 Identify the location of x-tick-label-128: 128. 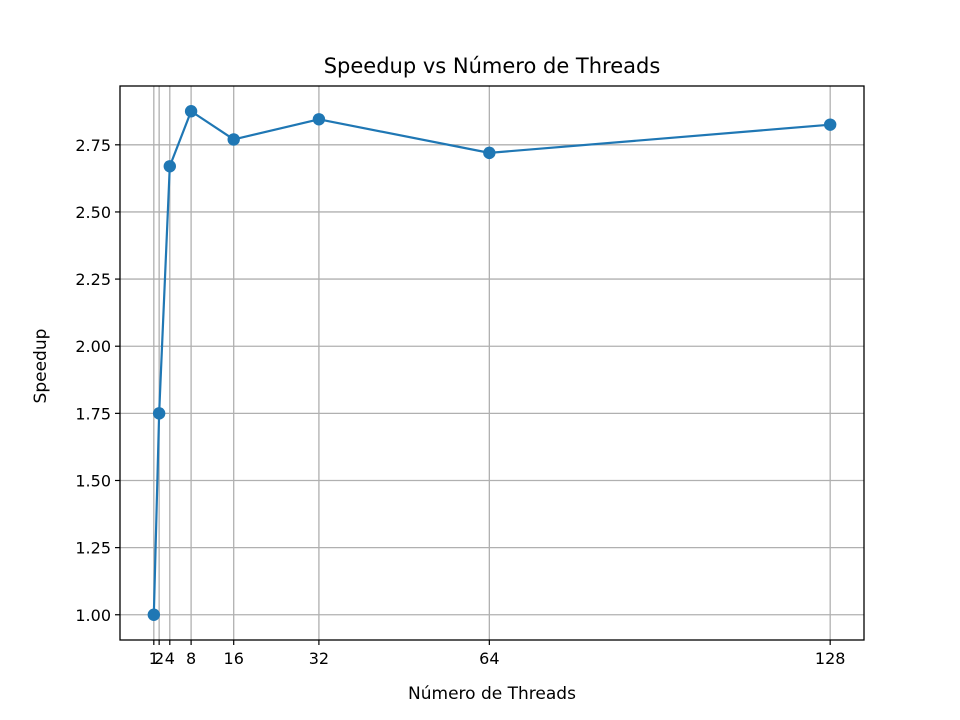
(830, 658).